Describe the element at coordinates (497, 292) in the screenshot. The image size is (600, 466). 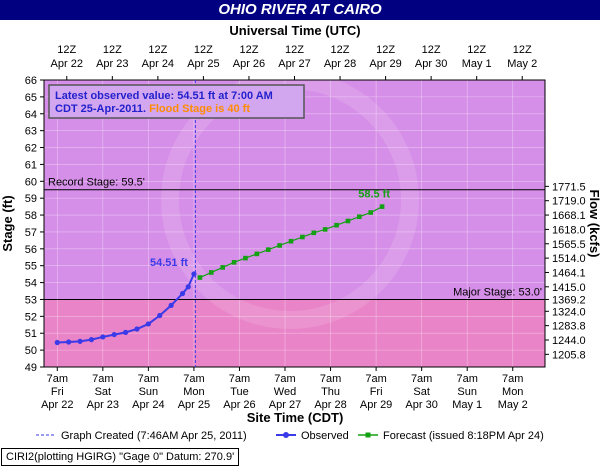
I see `major-stage-label: Major Stage: 53.0'` at that location.